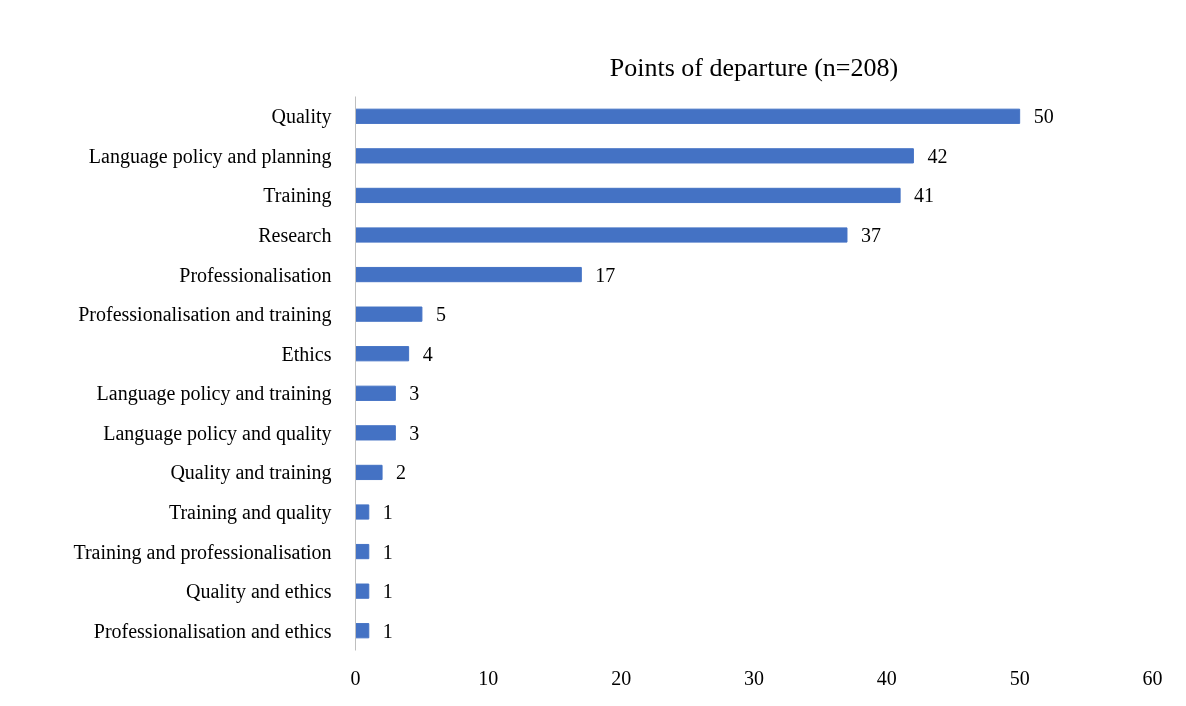  I want to click on y-tick-label: Training and quality, so click(250, 512).